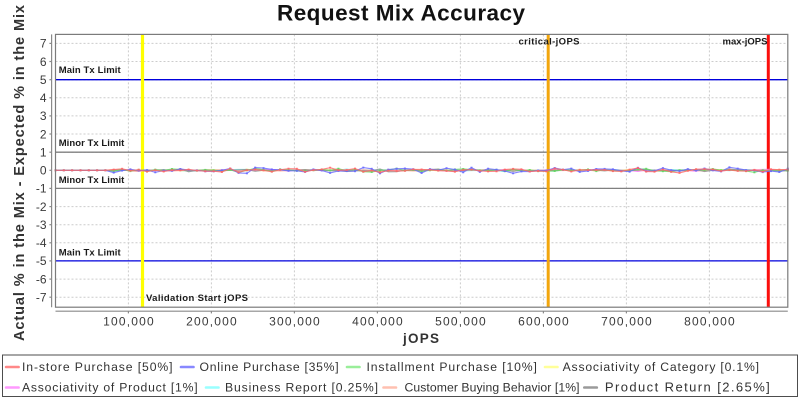 Image resolution: width=800 pixels, height=405 pixels. What do you see at coordinates (294, 322) in the screenshot?
I see `svg-text: 300,000` at bounding box center [294, 322].